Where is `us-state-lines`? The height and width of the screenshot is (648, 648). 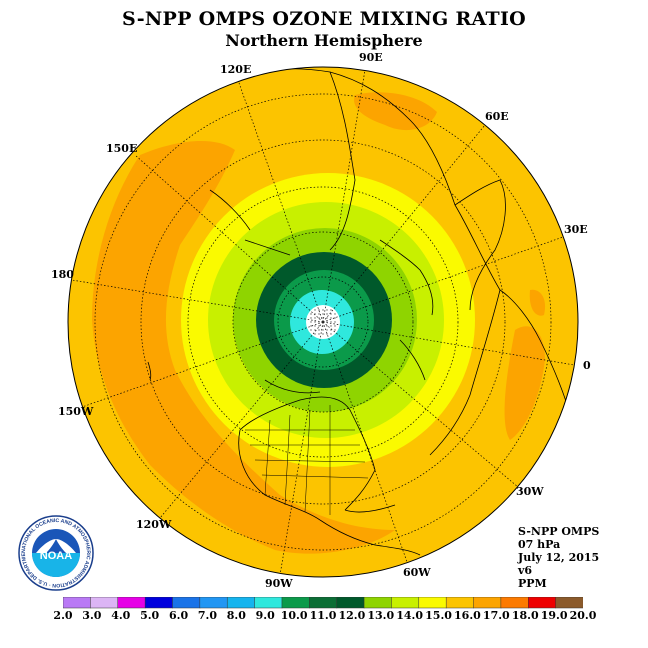 us-state-lines is located at coordinates (307, 460).